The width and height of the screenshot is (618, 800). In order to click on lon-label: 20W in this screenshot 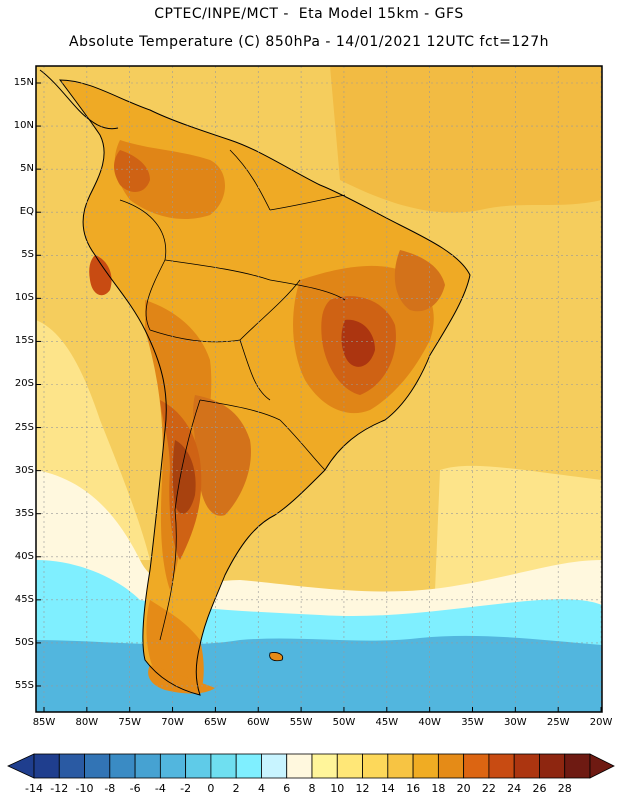, I will do `click(601, 722)`.